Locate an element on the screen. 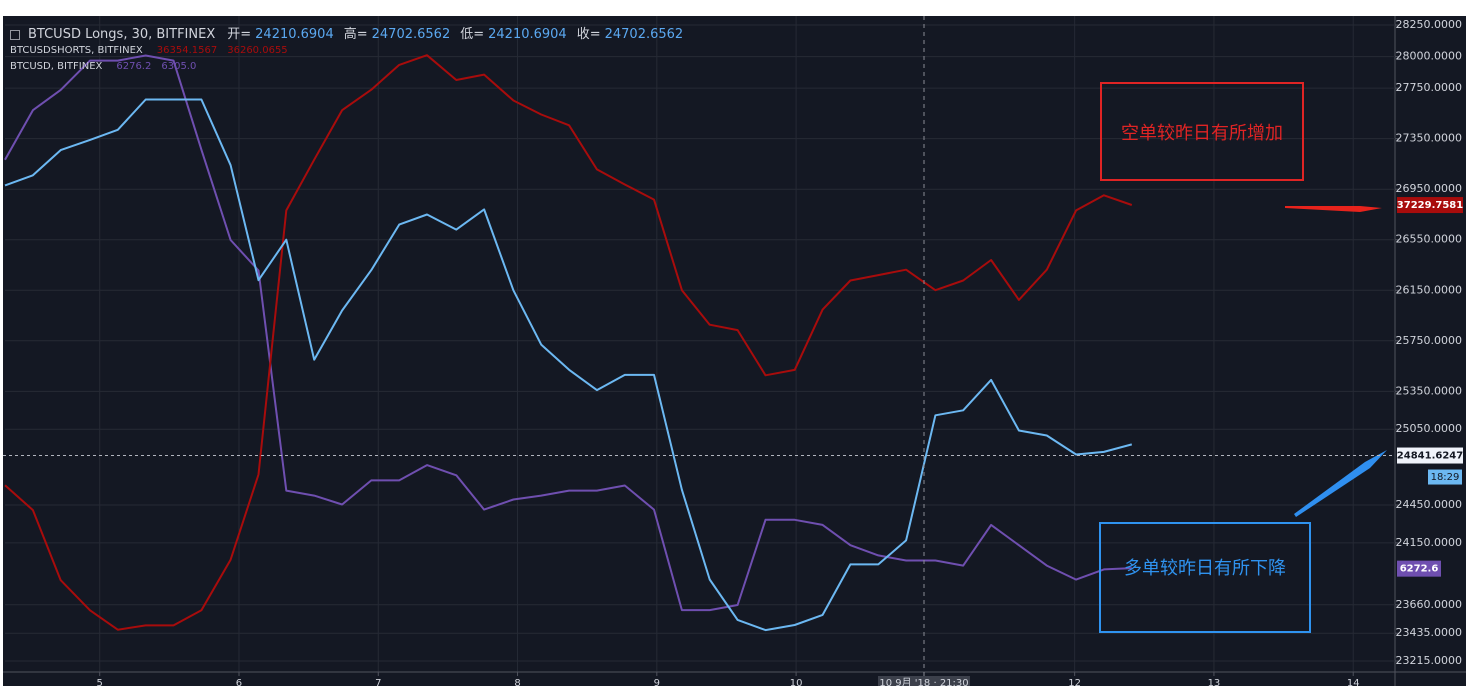 The height and width of the screenshot is (686, 1466). x-tick-label: 8 is located at coordinates (517, 682).